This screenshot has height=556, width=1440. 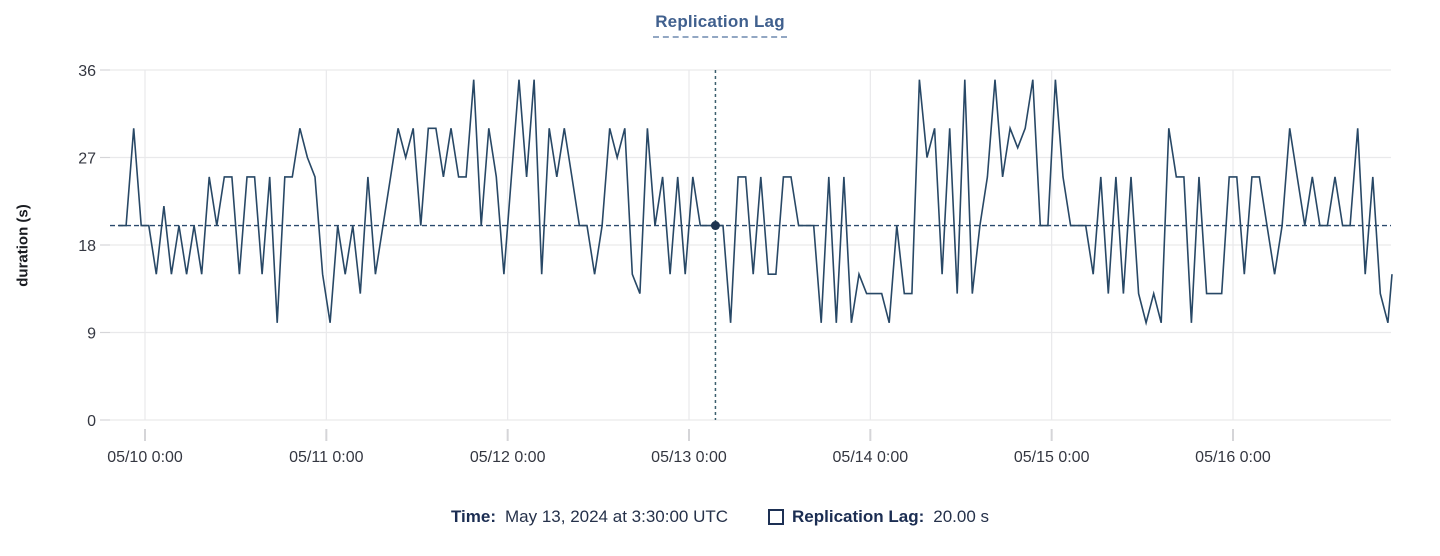 What do you see at coordinates (715, 226) in the screenshot?
I see `hover-dot` at bounding box center [715, 226].